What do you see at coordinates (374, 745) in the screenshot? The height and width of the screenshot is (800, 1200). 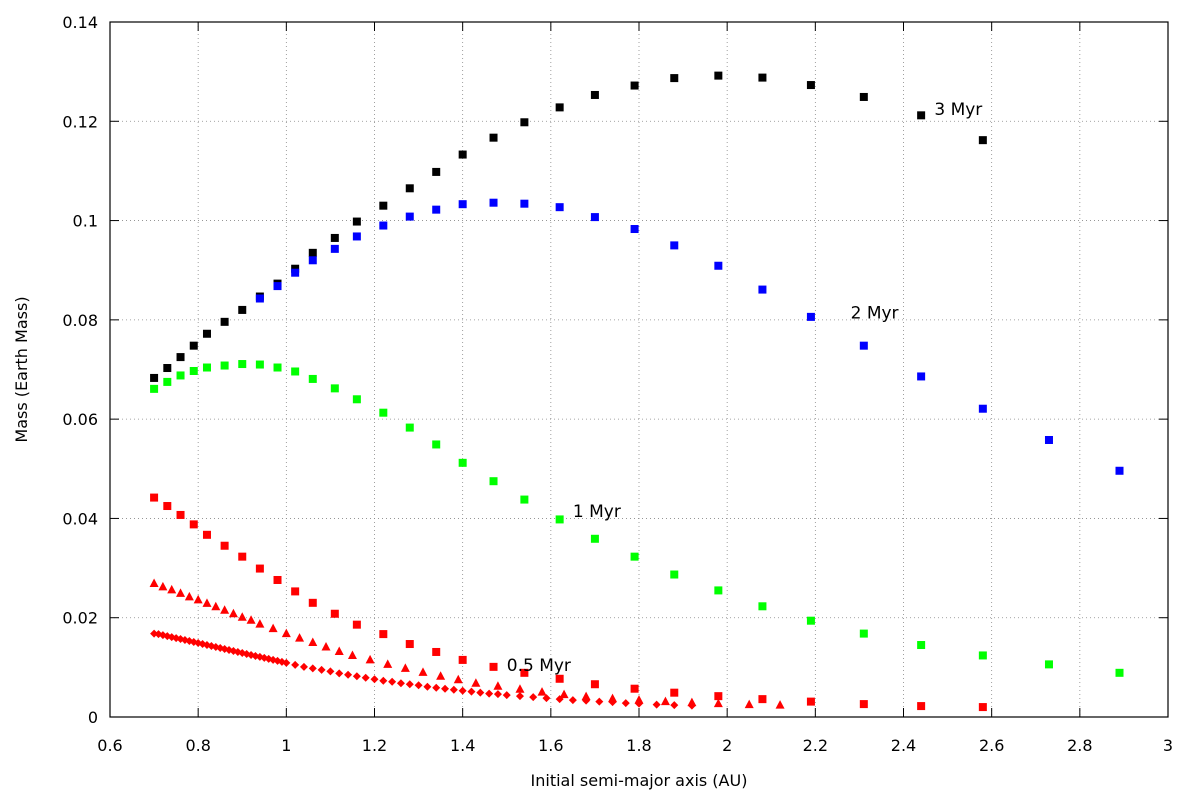 I see `x-tick-label: 1.2` at bounding box center [374, 745].